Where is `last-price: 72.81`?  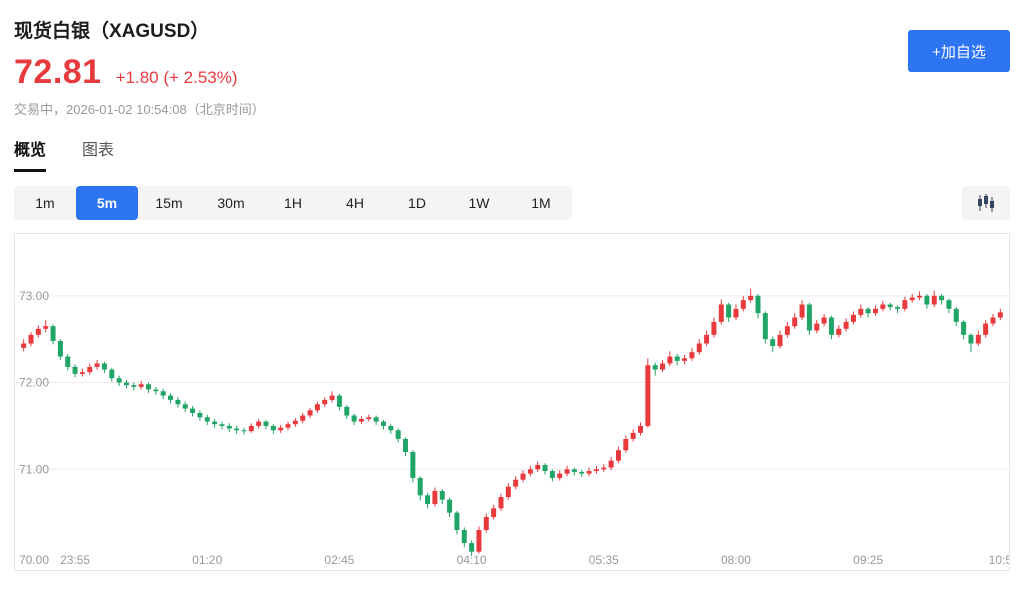 last-price: 72.81 is located at coordinates (58, 72).